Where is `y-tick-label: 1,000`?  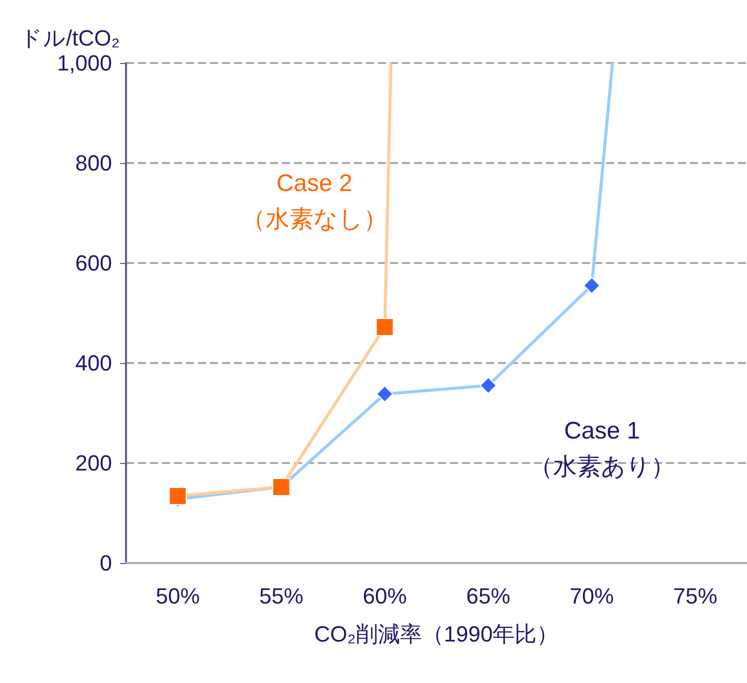
y-tick-label: 1,000 is located at coordinates (84, 63).